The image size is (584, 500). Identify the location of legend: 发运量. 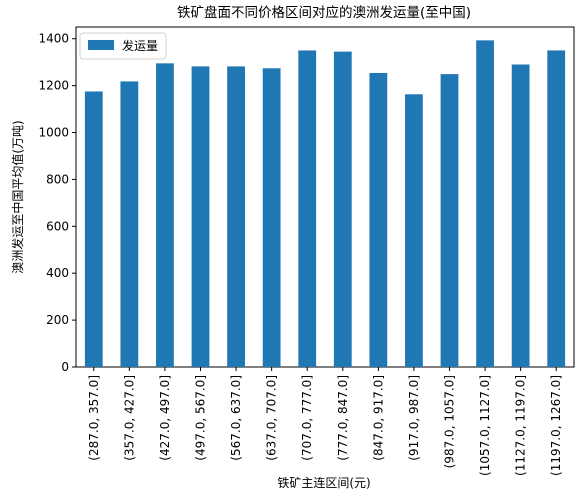
(123, 46).